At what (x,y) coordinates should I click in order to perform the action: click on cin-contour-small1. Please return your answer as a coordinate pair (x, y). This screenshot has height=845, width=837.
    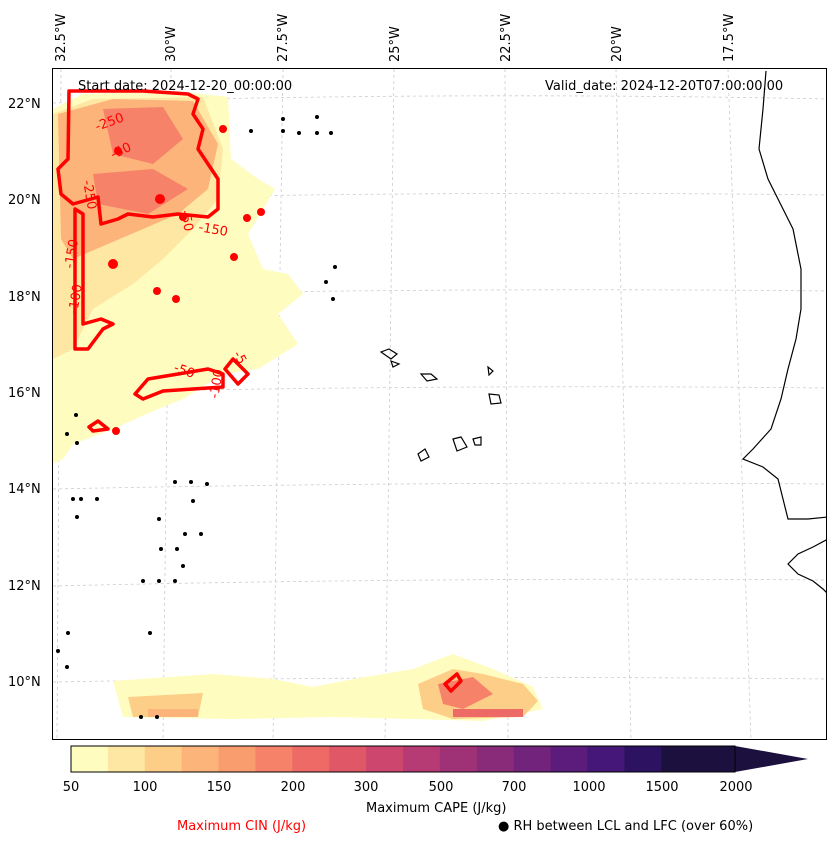
    Looking at the image, I should click on (98, 426).